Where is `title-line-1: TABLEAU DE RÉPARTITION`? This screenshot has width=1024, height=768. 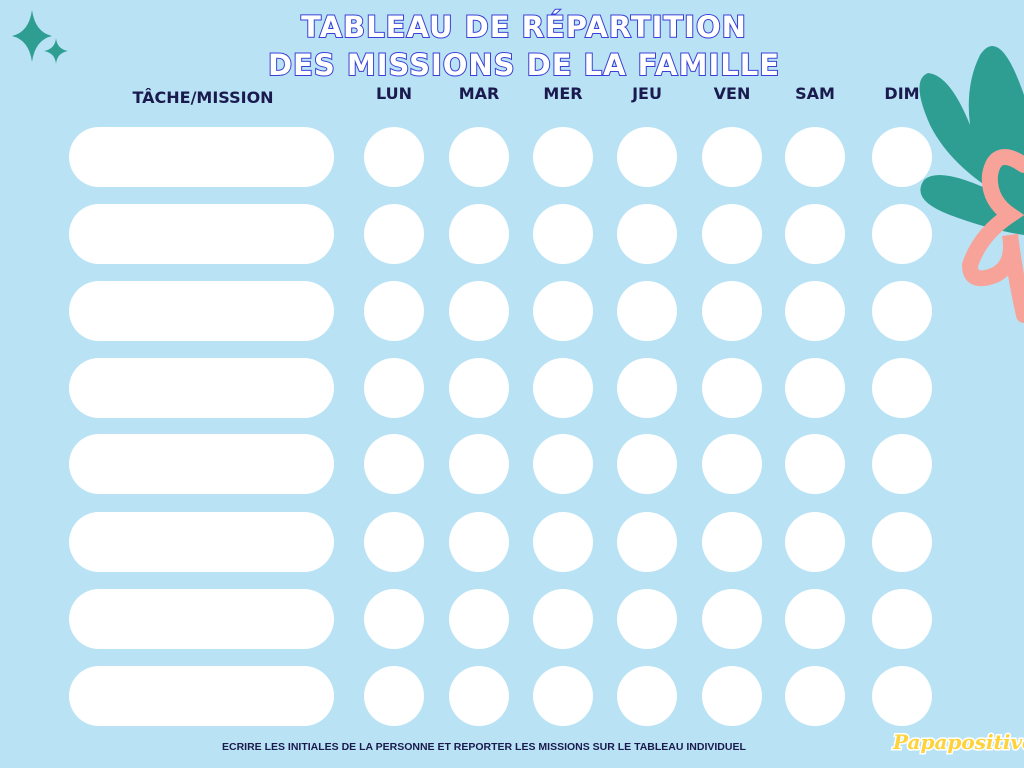
title-line-1: TABLEAU DE RÉPARTITION is located at coordinates (523, 27).